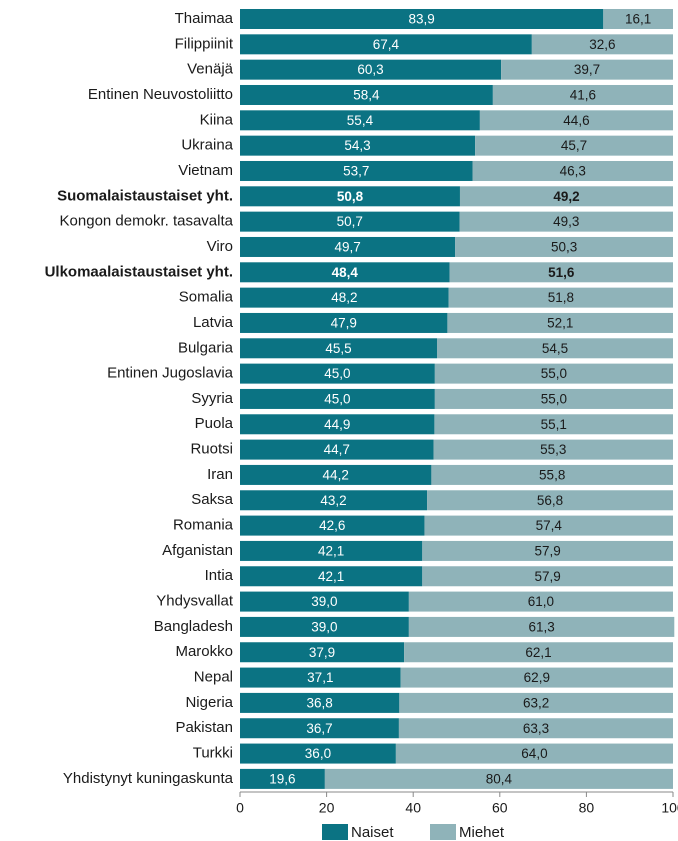 The height and width of the screenshot is (841, 678). I want to click on value-label: 39,0, so click(324, 601).